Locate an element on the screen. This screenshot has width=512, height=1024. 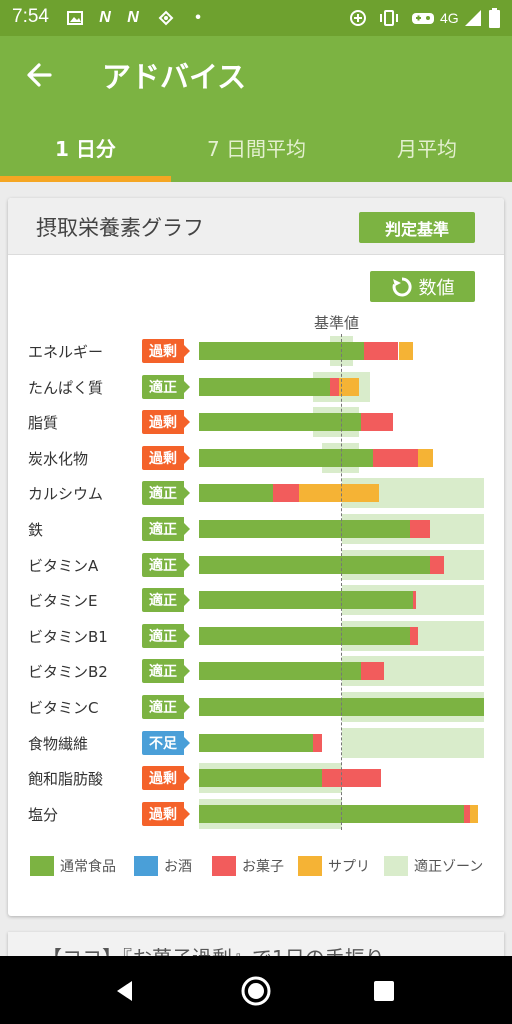
status-time: 7:54 is located at coordinates (30, 16).